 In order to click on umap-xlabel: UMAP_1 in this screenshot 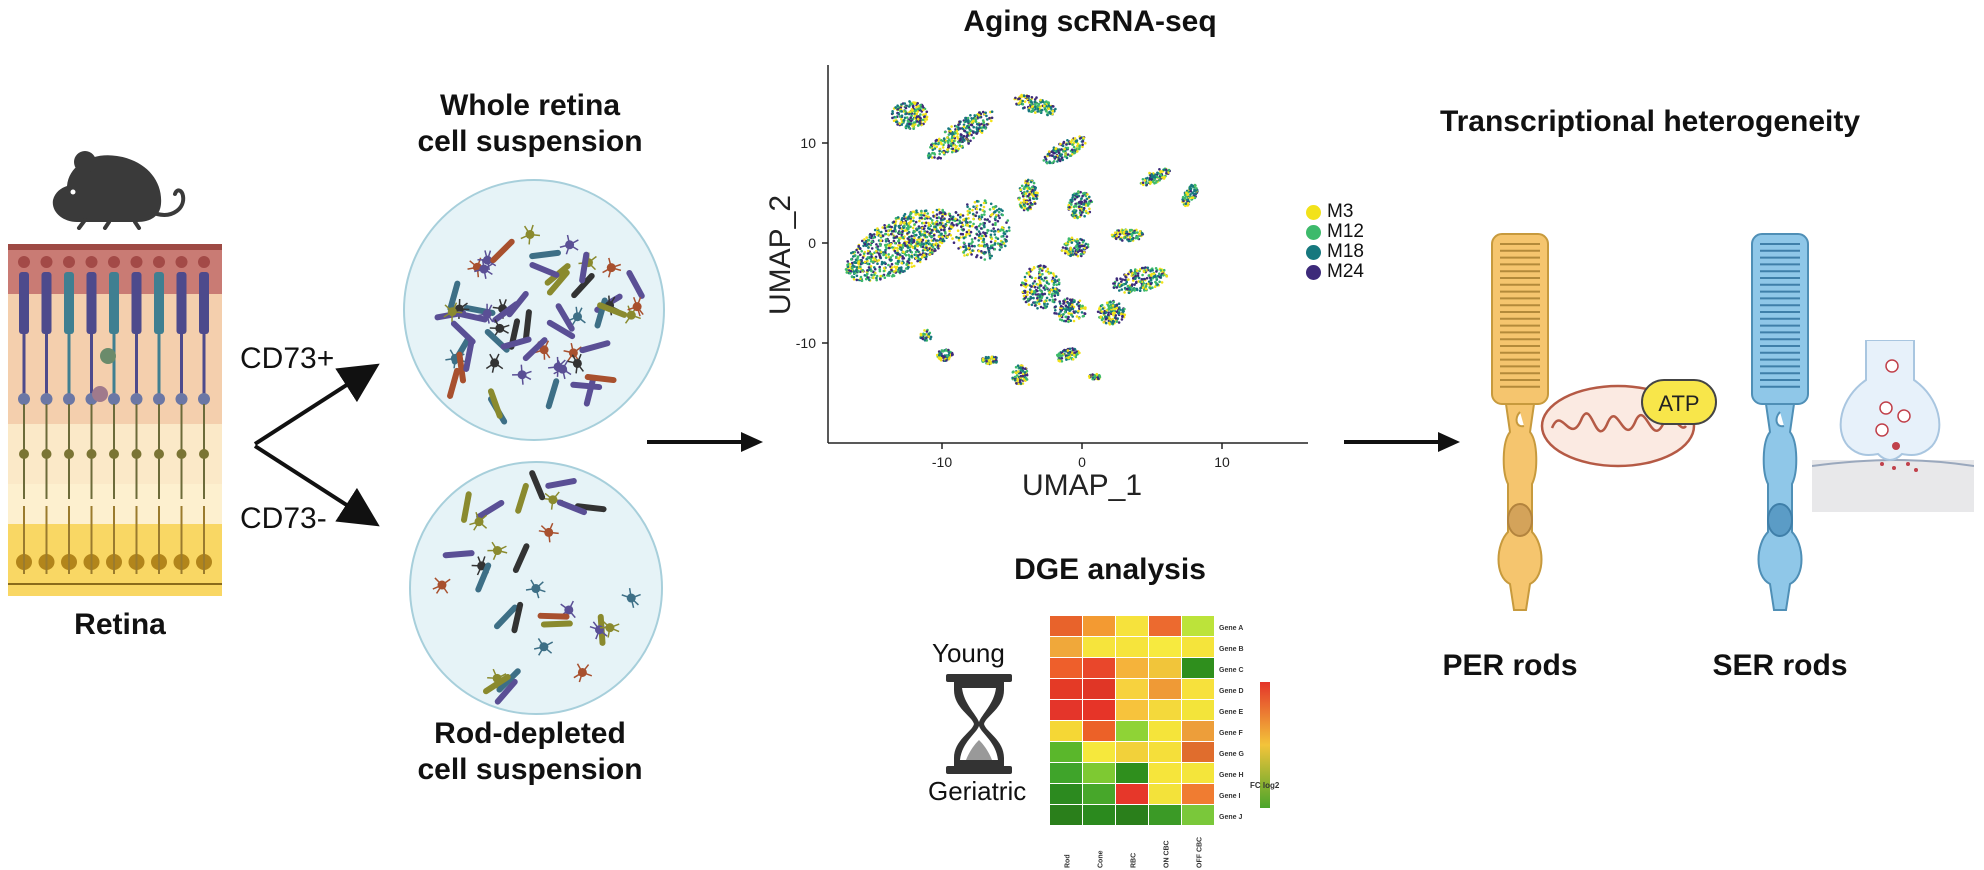, I will do `click(1082, 485)`.